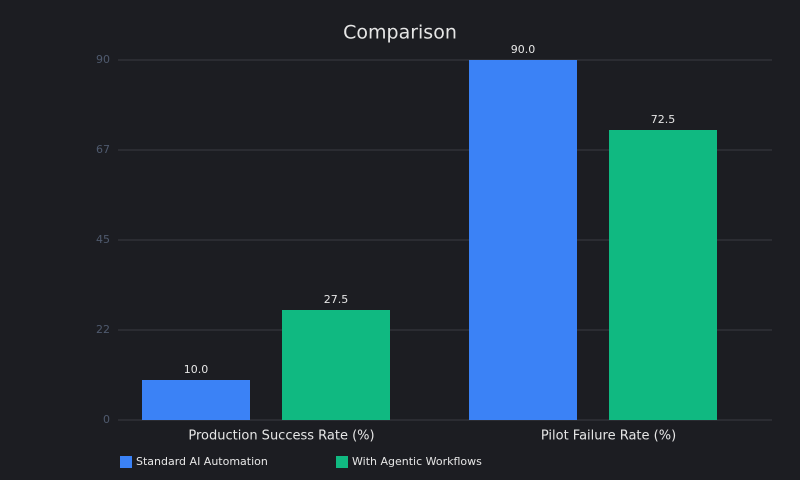  What do you see at coordinates (400, 33) in the screenshot?
I see `chart-title: Comparison` at bounding box center [400, 33].